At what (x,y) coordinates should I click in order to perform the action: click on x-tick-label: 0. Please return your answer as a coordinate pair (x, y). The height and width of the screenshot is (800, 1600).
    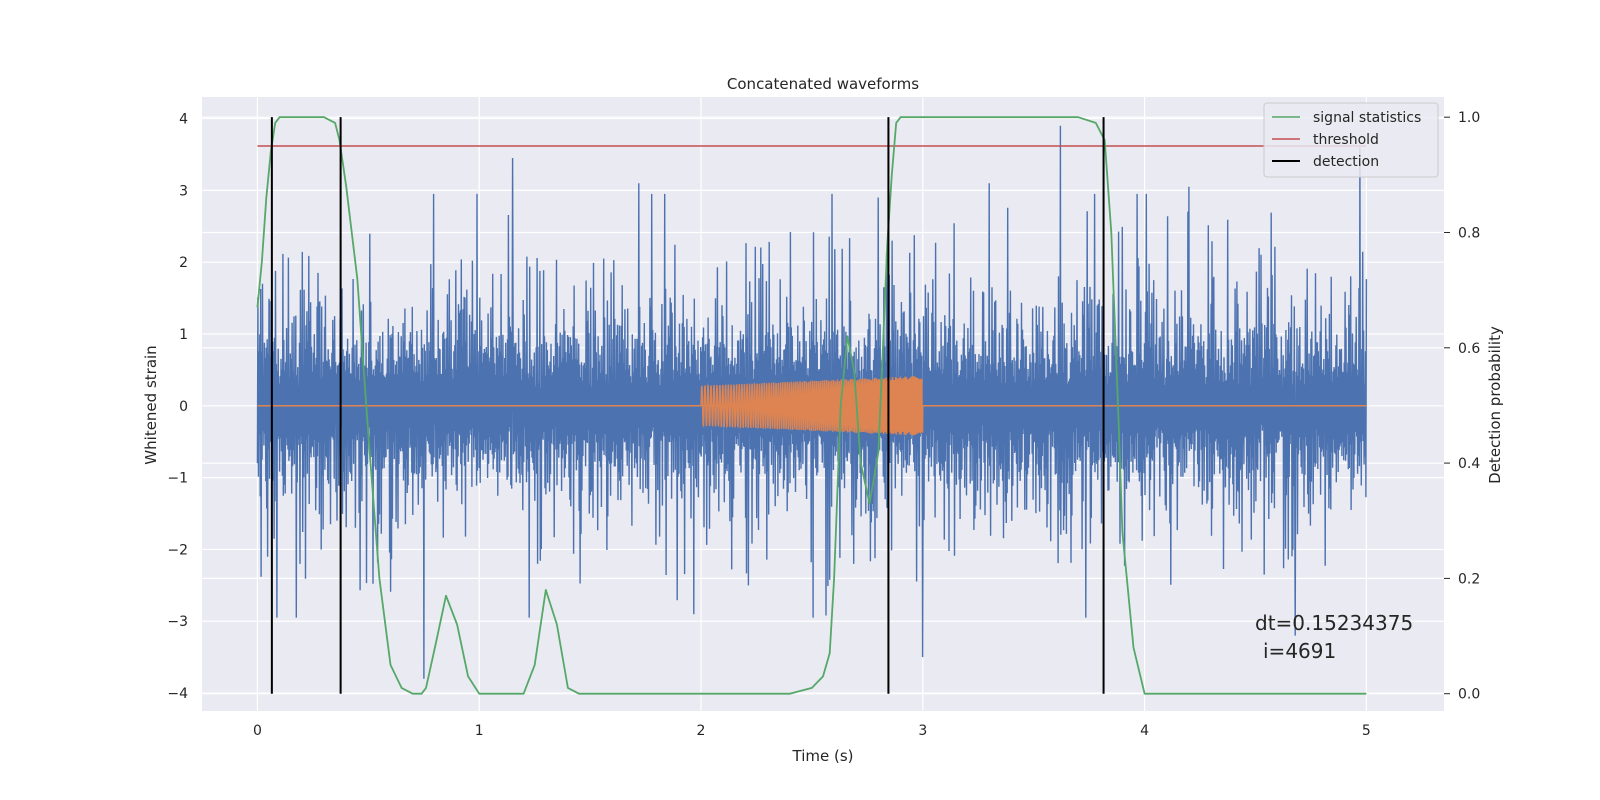
    Looking at the image, I should click on (257, 731).